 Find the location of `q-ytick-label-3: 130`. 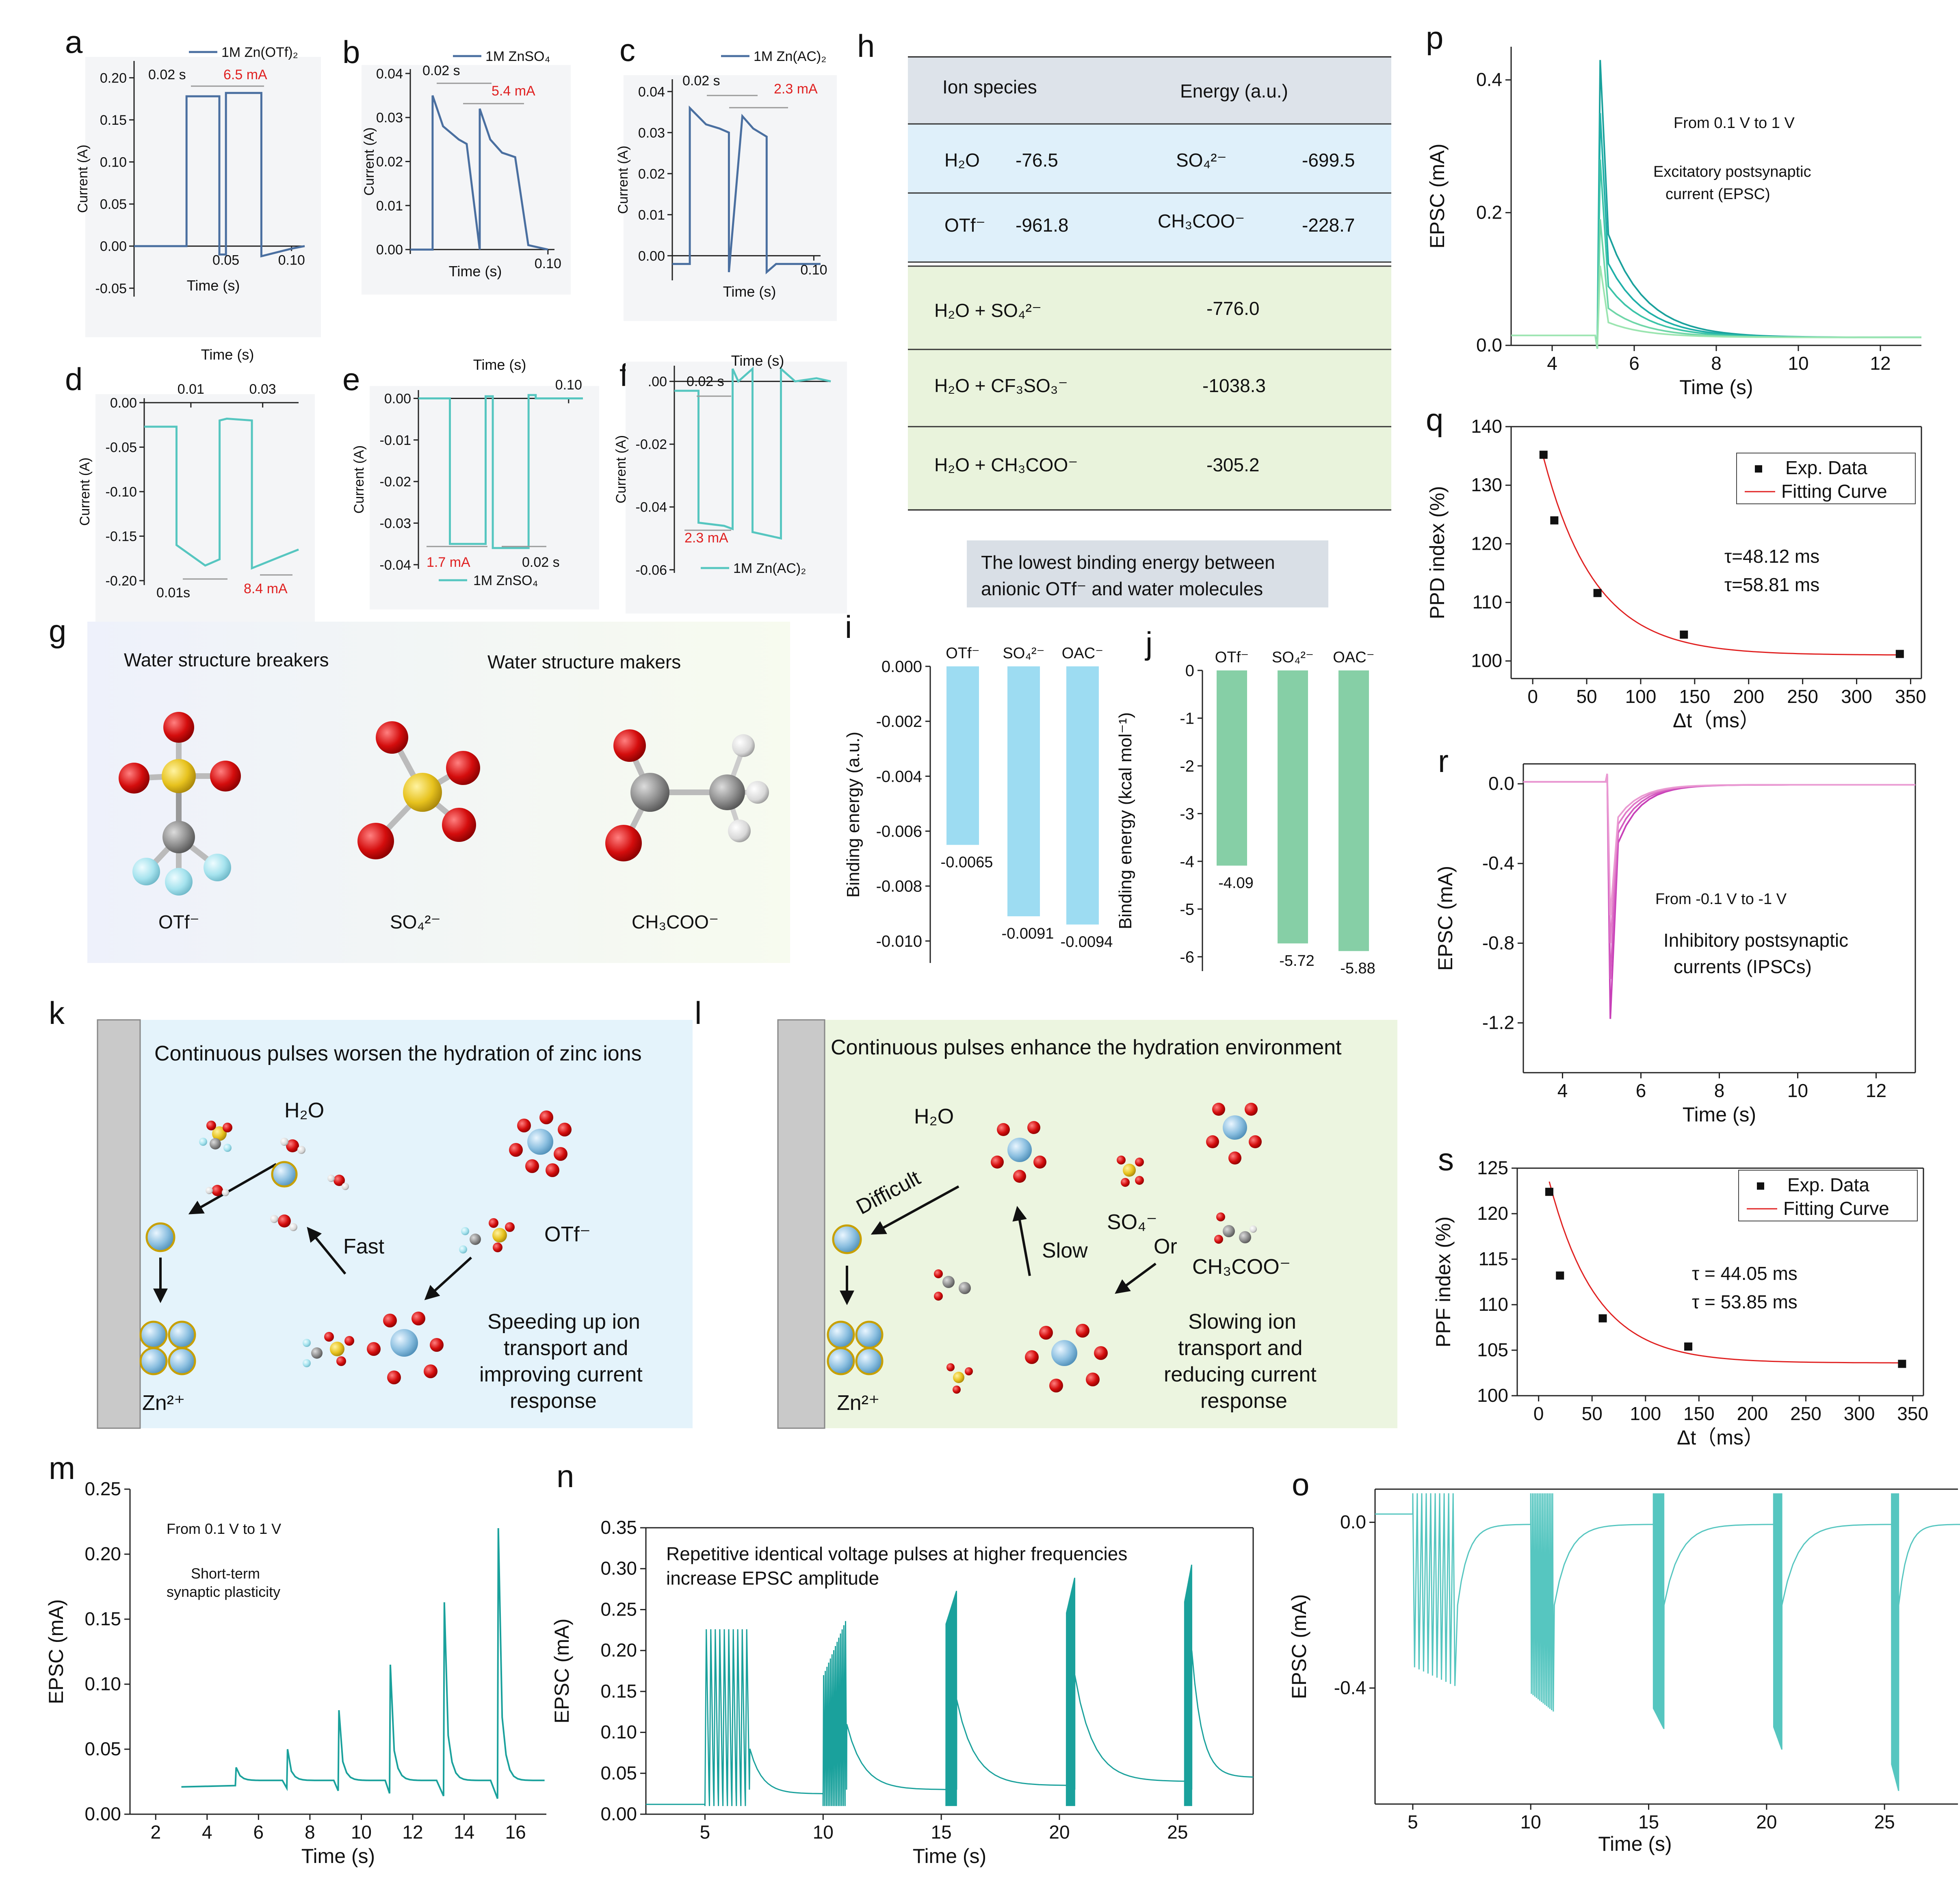

q-ytick-label-3: 130 is located at coordinates (1486, 484).